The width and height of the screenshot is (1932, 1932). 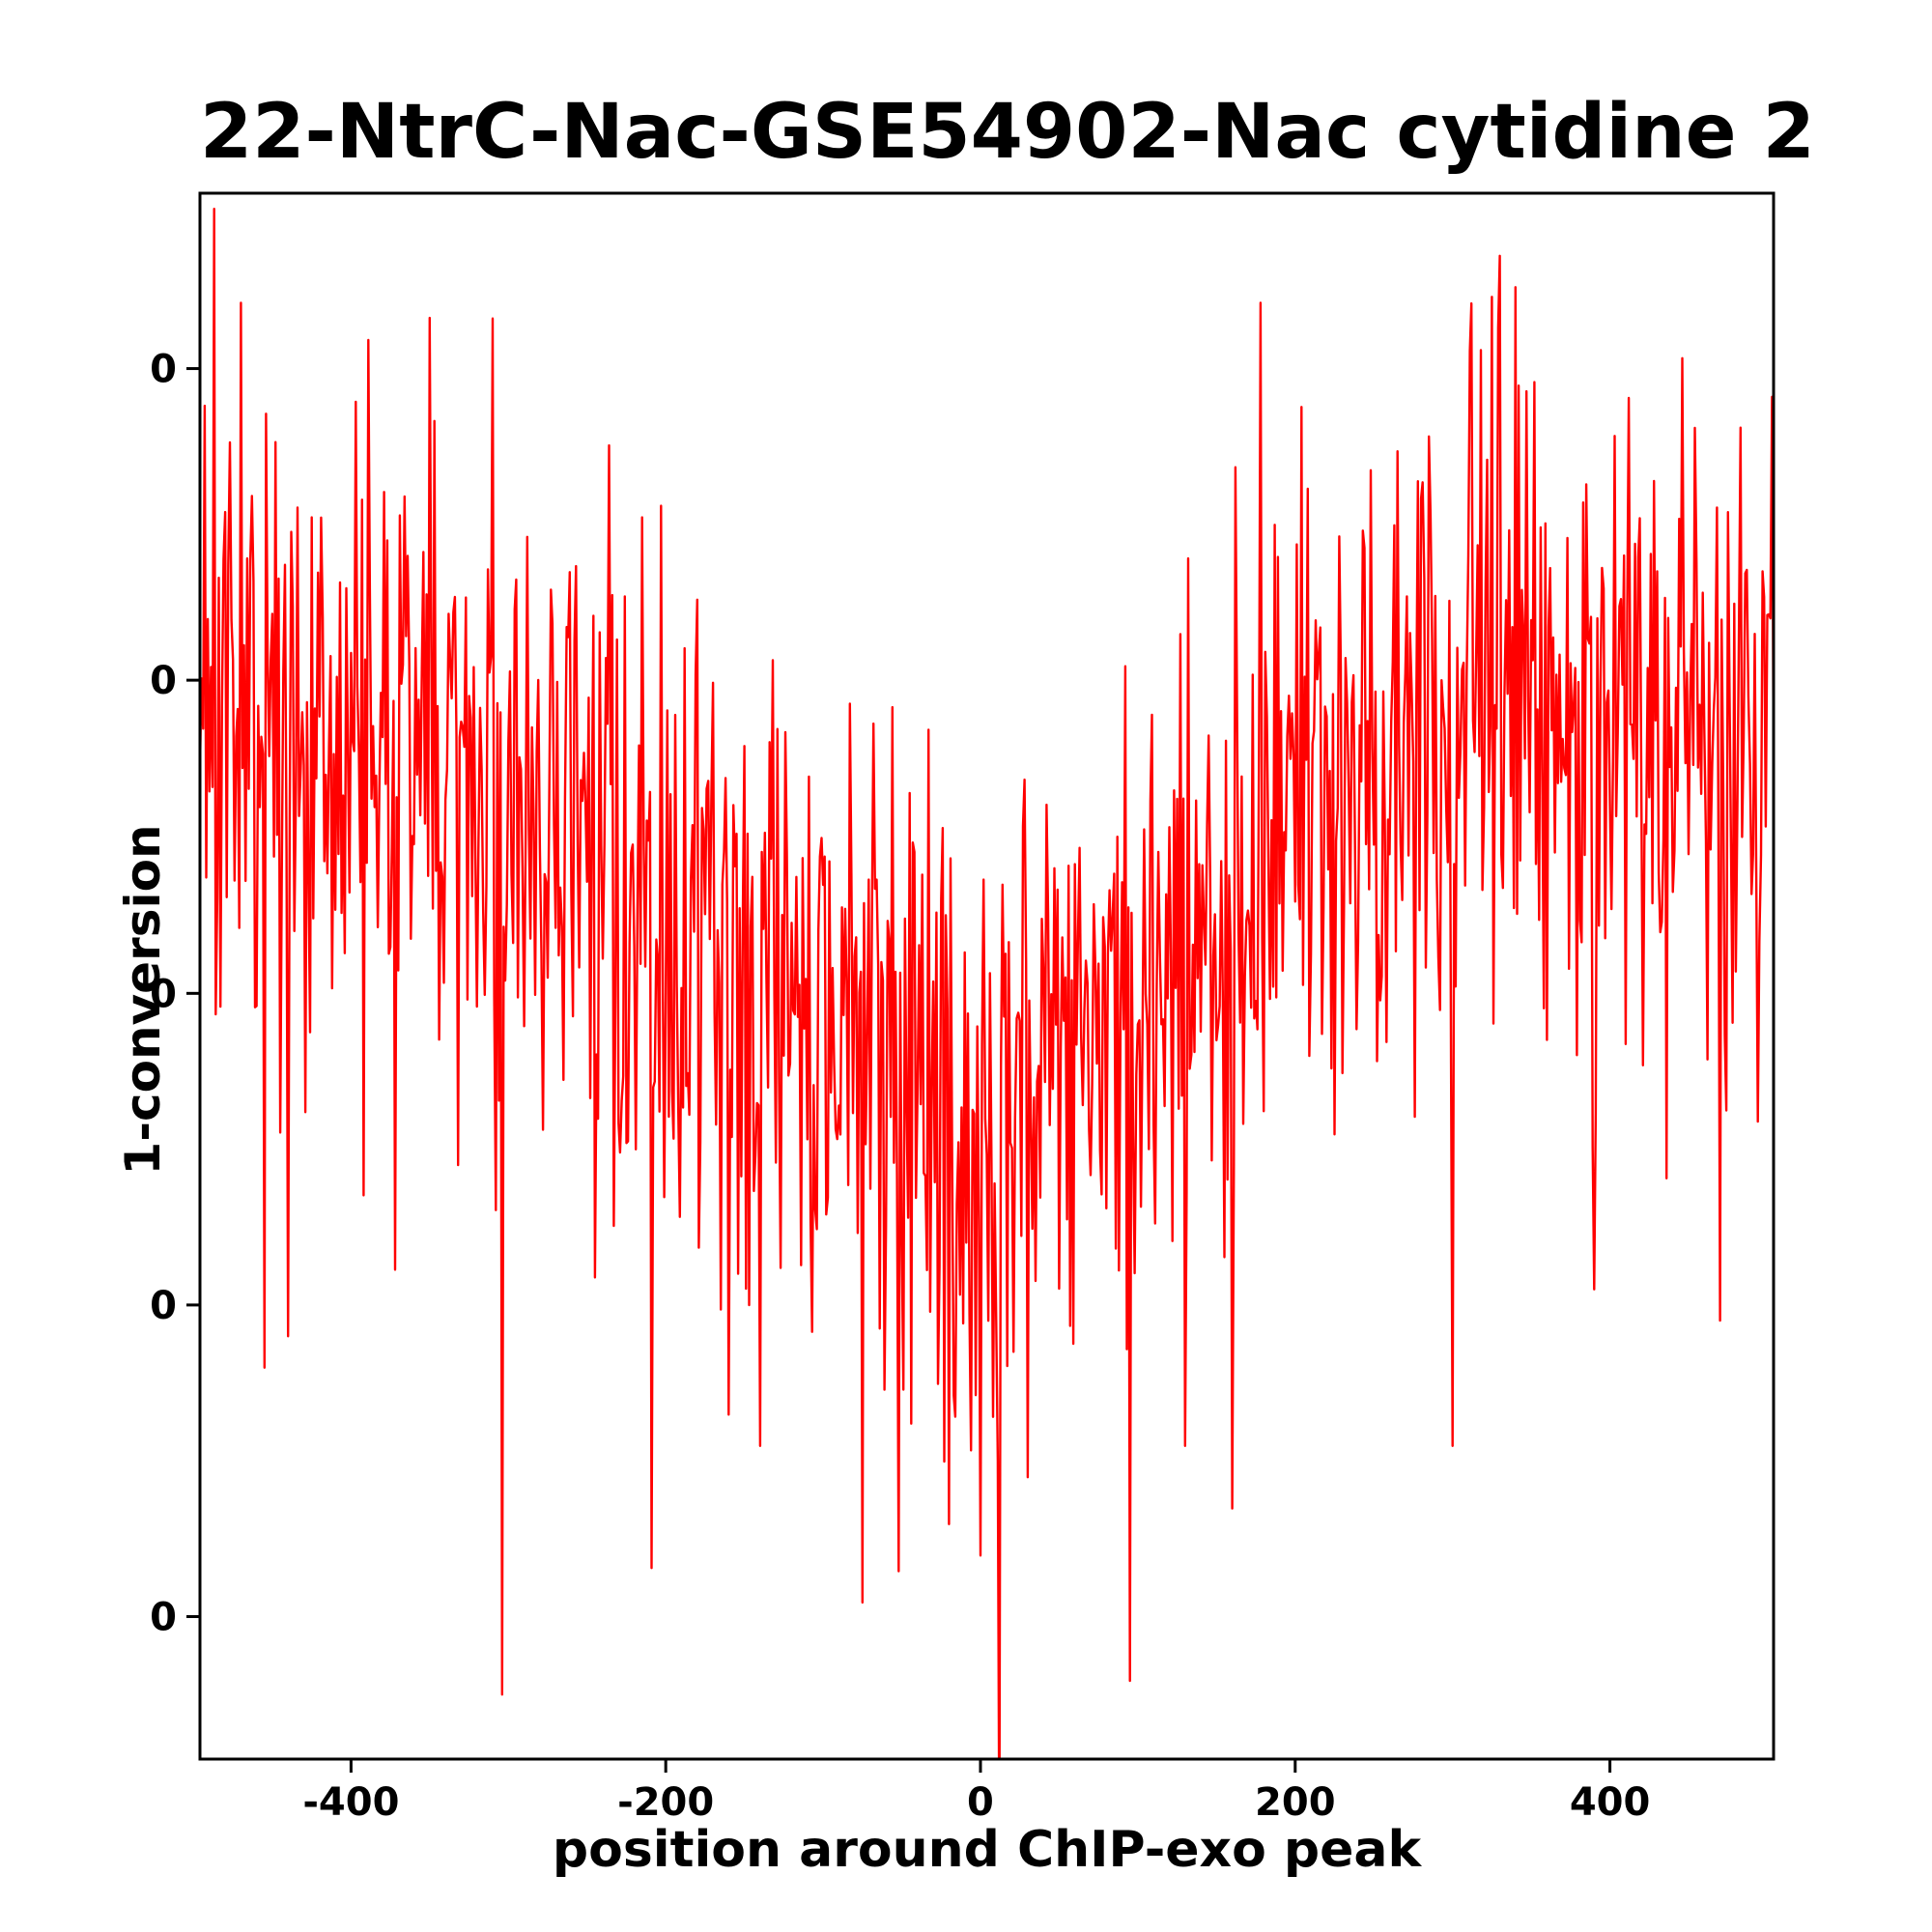 I want to click on x-tick-label: 200, so click(x=1295, y=1802).